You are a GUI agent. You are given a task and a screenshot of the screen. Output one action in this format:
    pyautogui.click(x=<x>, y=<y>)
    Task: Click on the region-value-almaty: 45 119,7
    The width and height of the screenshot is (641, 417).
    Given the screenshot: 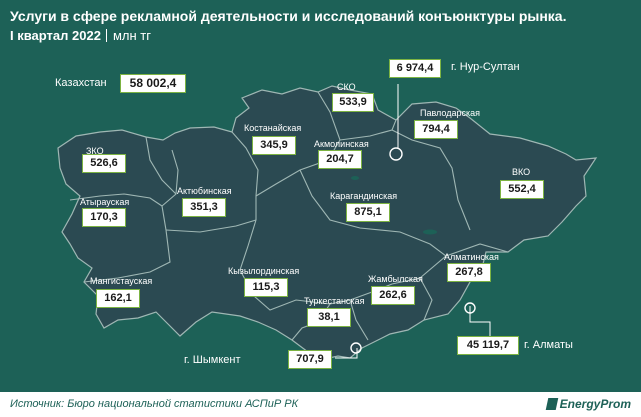 What is the action you would take?
    pyautogui.click(x=488, y=345)
    